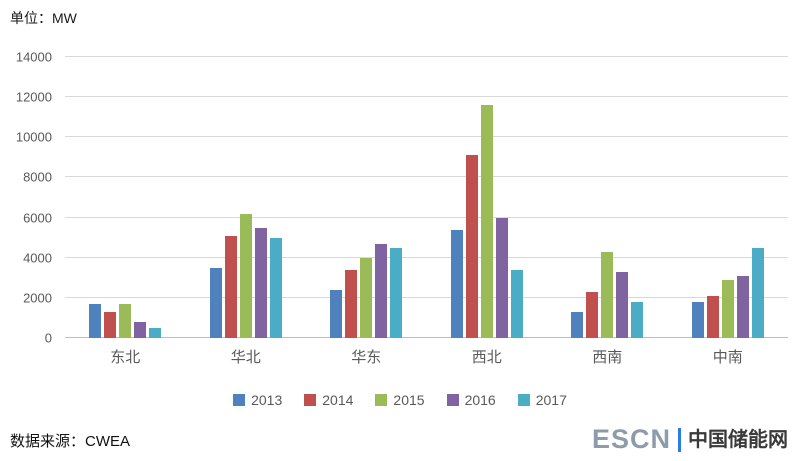 Image resolution: width=800 pixels, height=461 pixels. What do you see at coordinates (110, 324) in the screenshot?
I see `bar-2014-东北` at bounding box center [110, 324].